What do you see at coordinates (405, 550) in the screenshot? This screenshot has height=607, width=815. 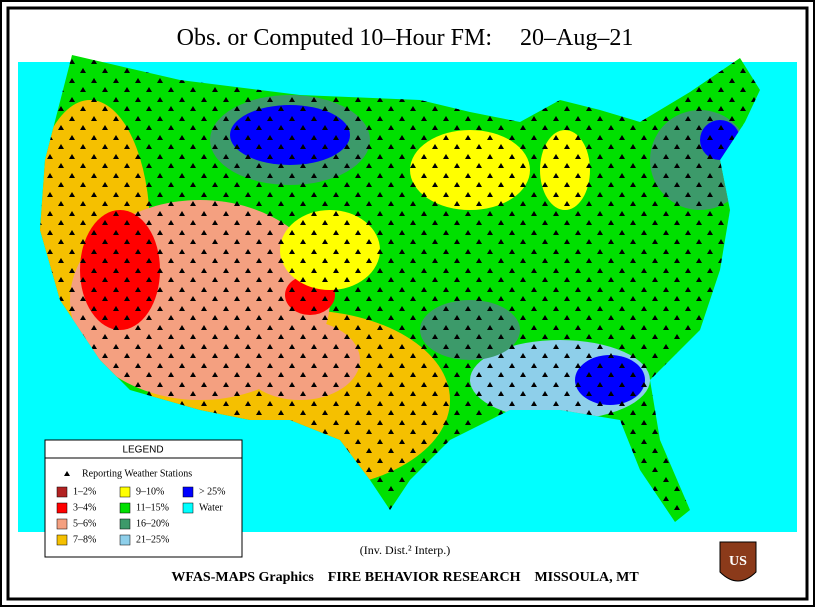 I see `interp-method: (Inv. Dist.² Interp.)` at bounding box center [405, 550].